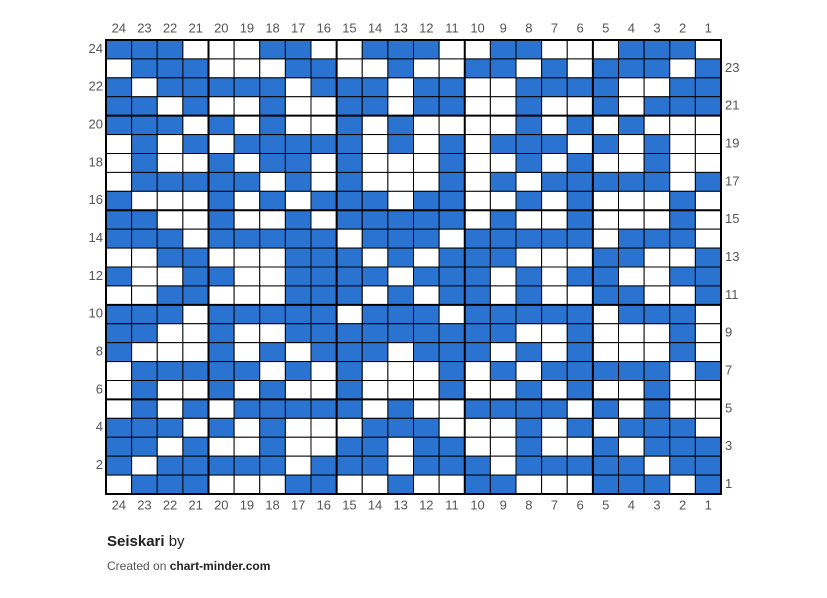 The height and width of the screenshot is (598, 827). Describe the element at coordinates (579, 27) in the screenshot. I see `column-label: 6` at that location.